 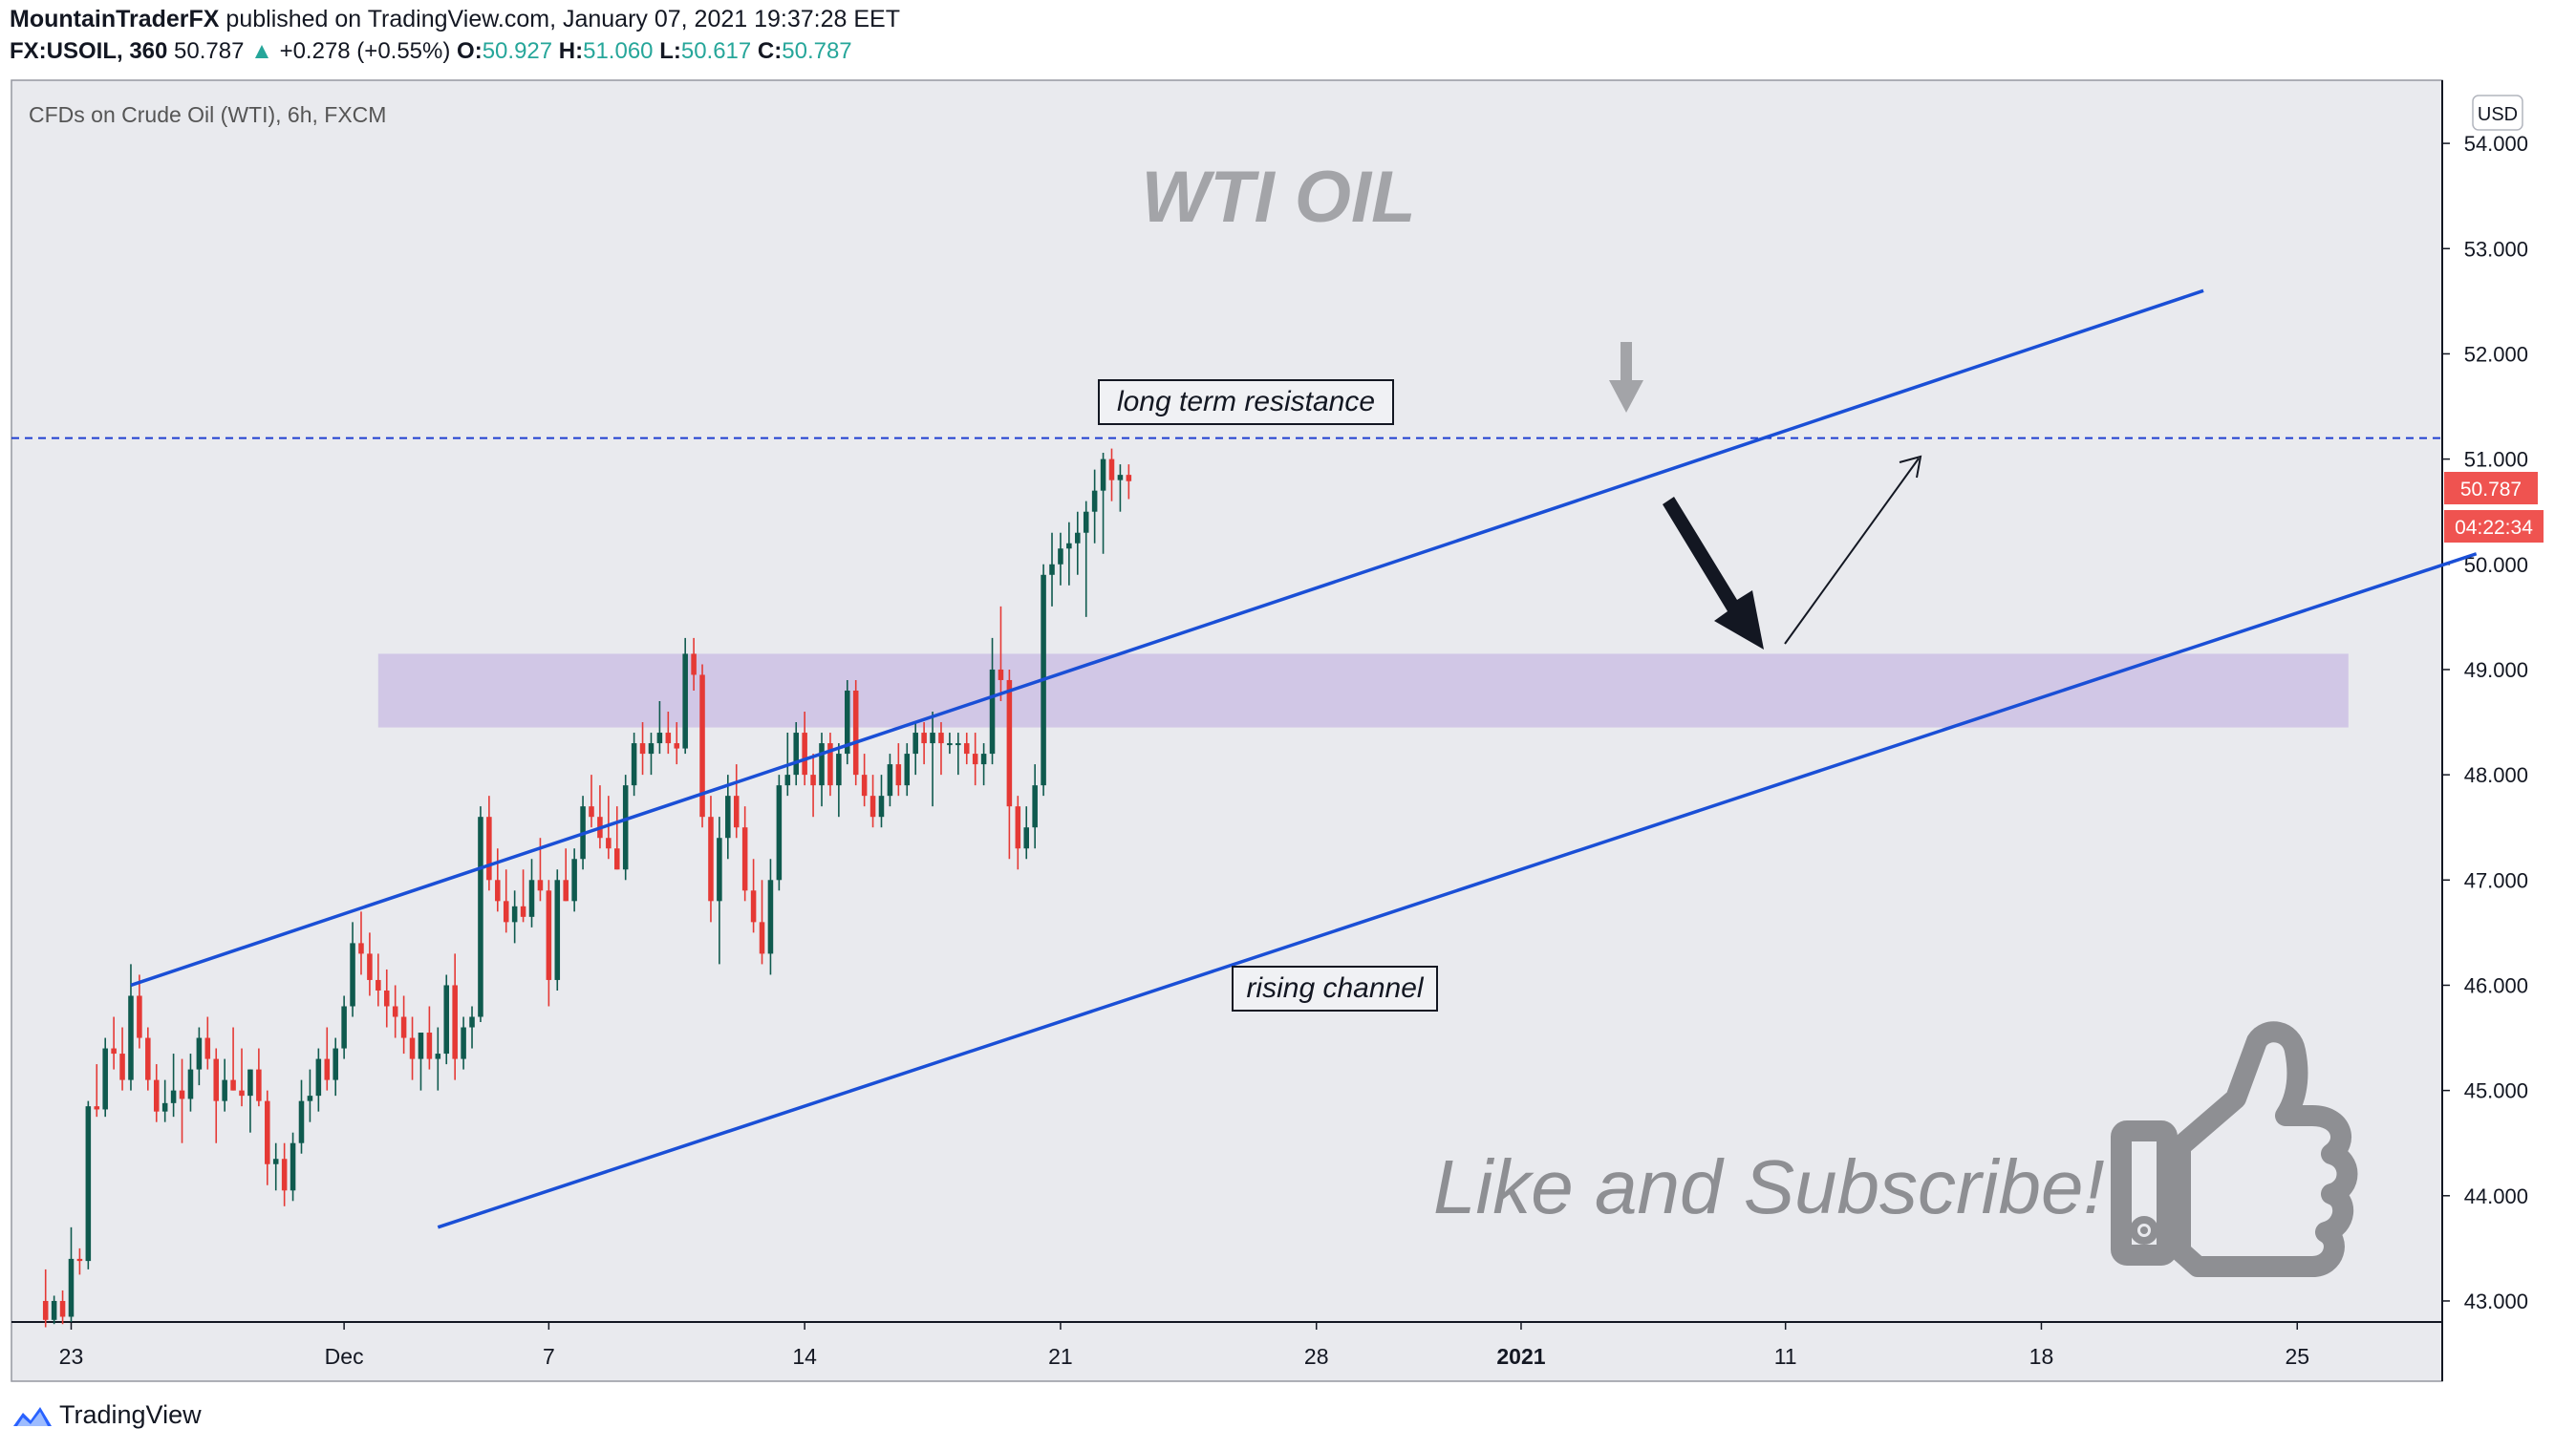 What do you see at coordinates (470, 51) in the screenshot?
I see `open-label: O:` at bounding box center [470, 51].